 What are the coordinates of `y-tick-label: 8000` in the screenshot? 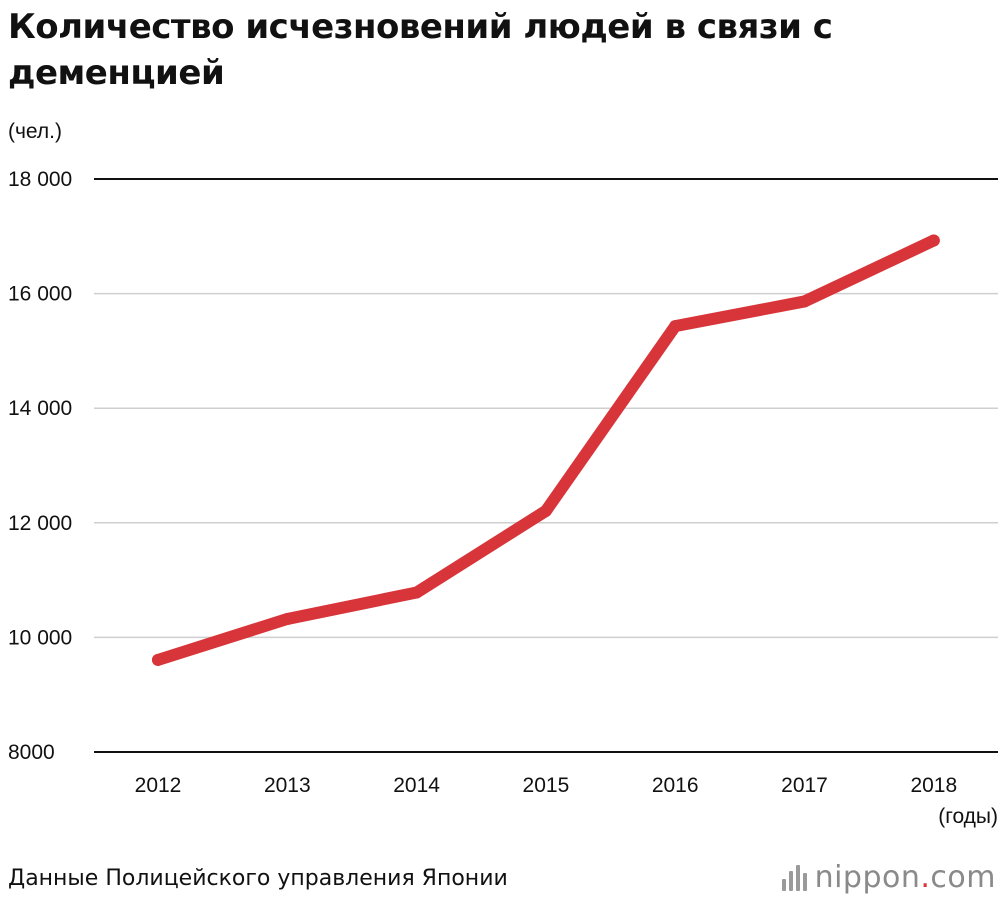 It's located at (31, 752).